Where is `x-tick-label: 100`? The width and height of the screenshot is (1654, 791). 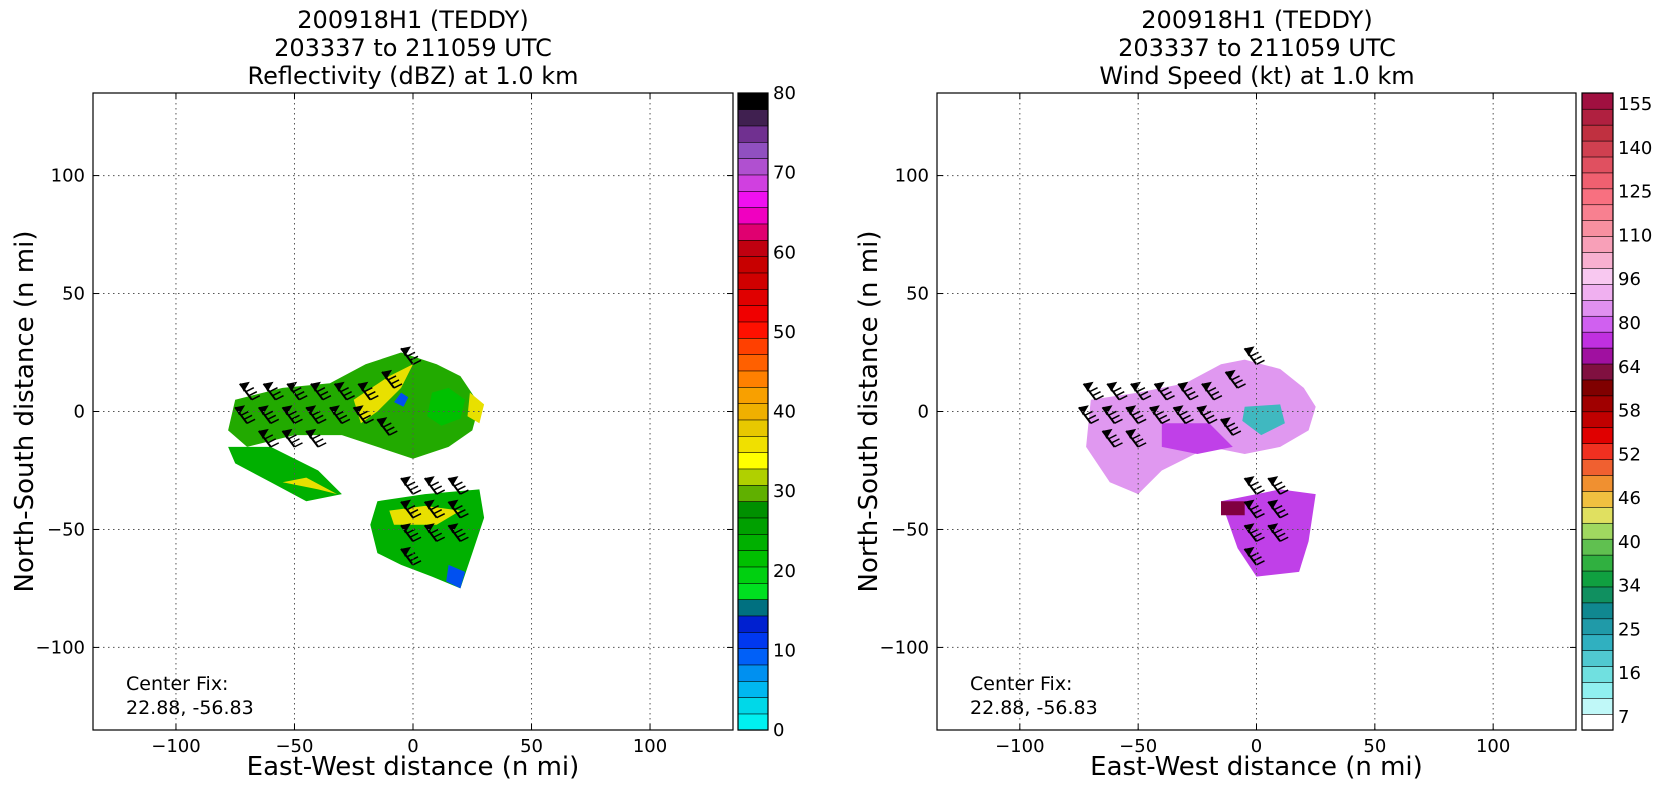
x-tick-label: 100 is located at coordinates (1493, 746).